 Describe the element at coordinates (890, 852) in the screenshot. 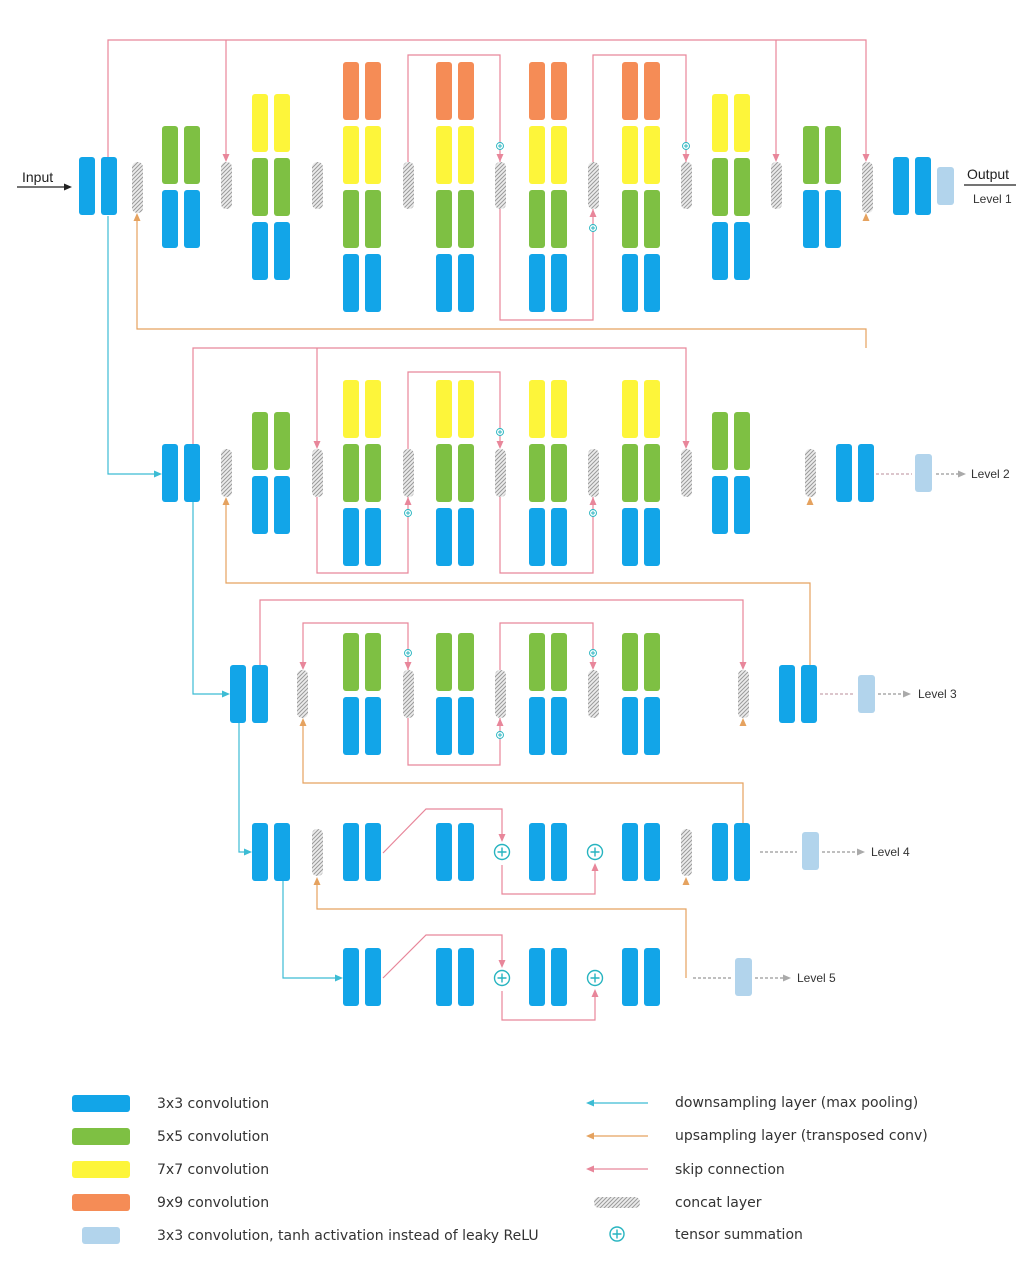

I see `level-4-label: Level 4` at that location.